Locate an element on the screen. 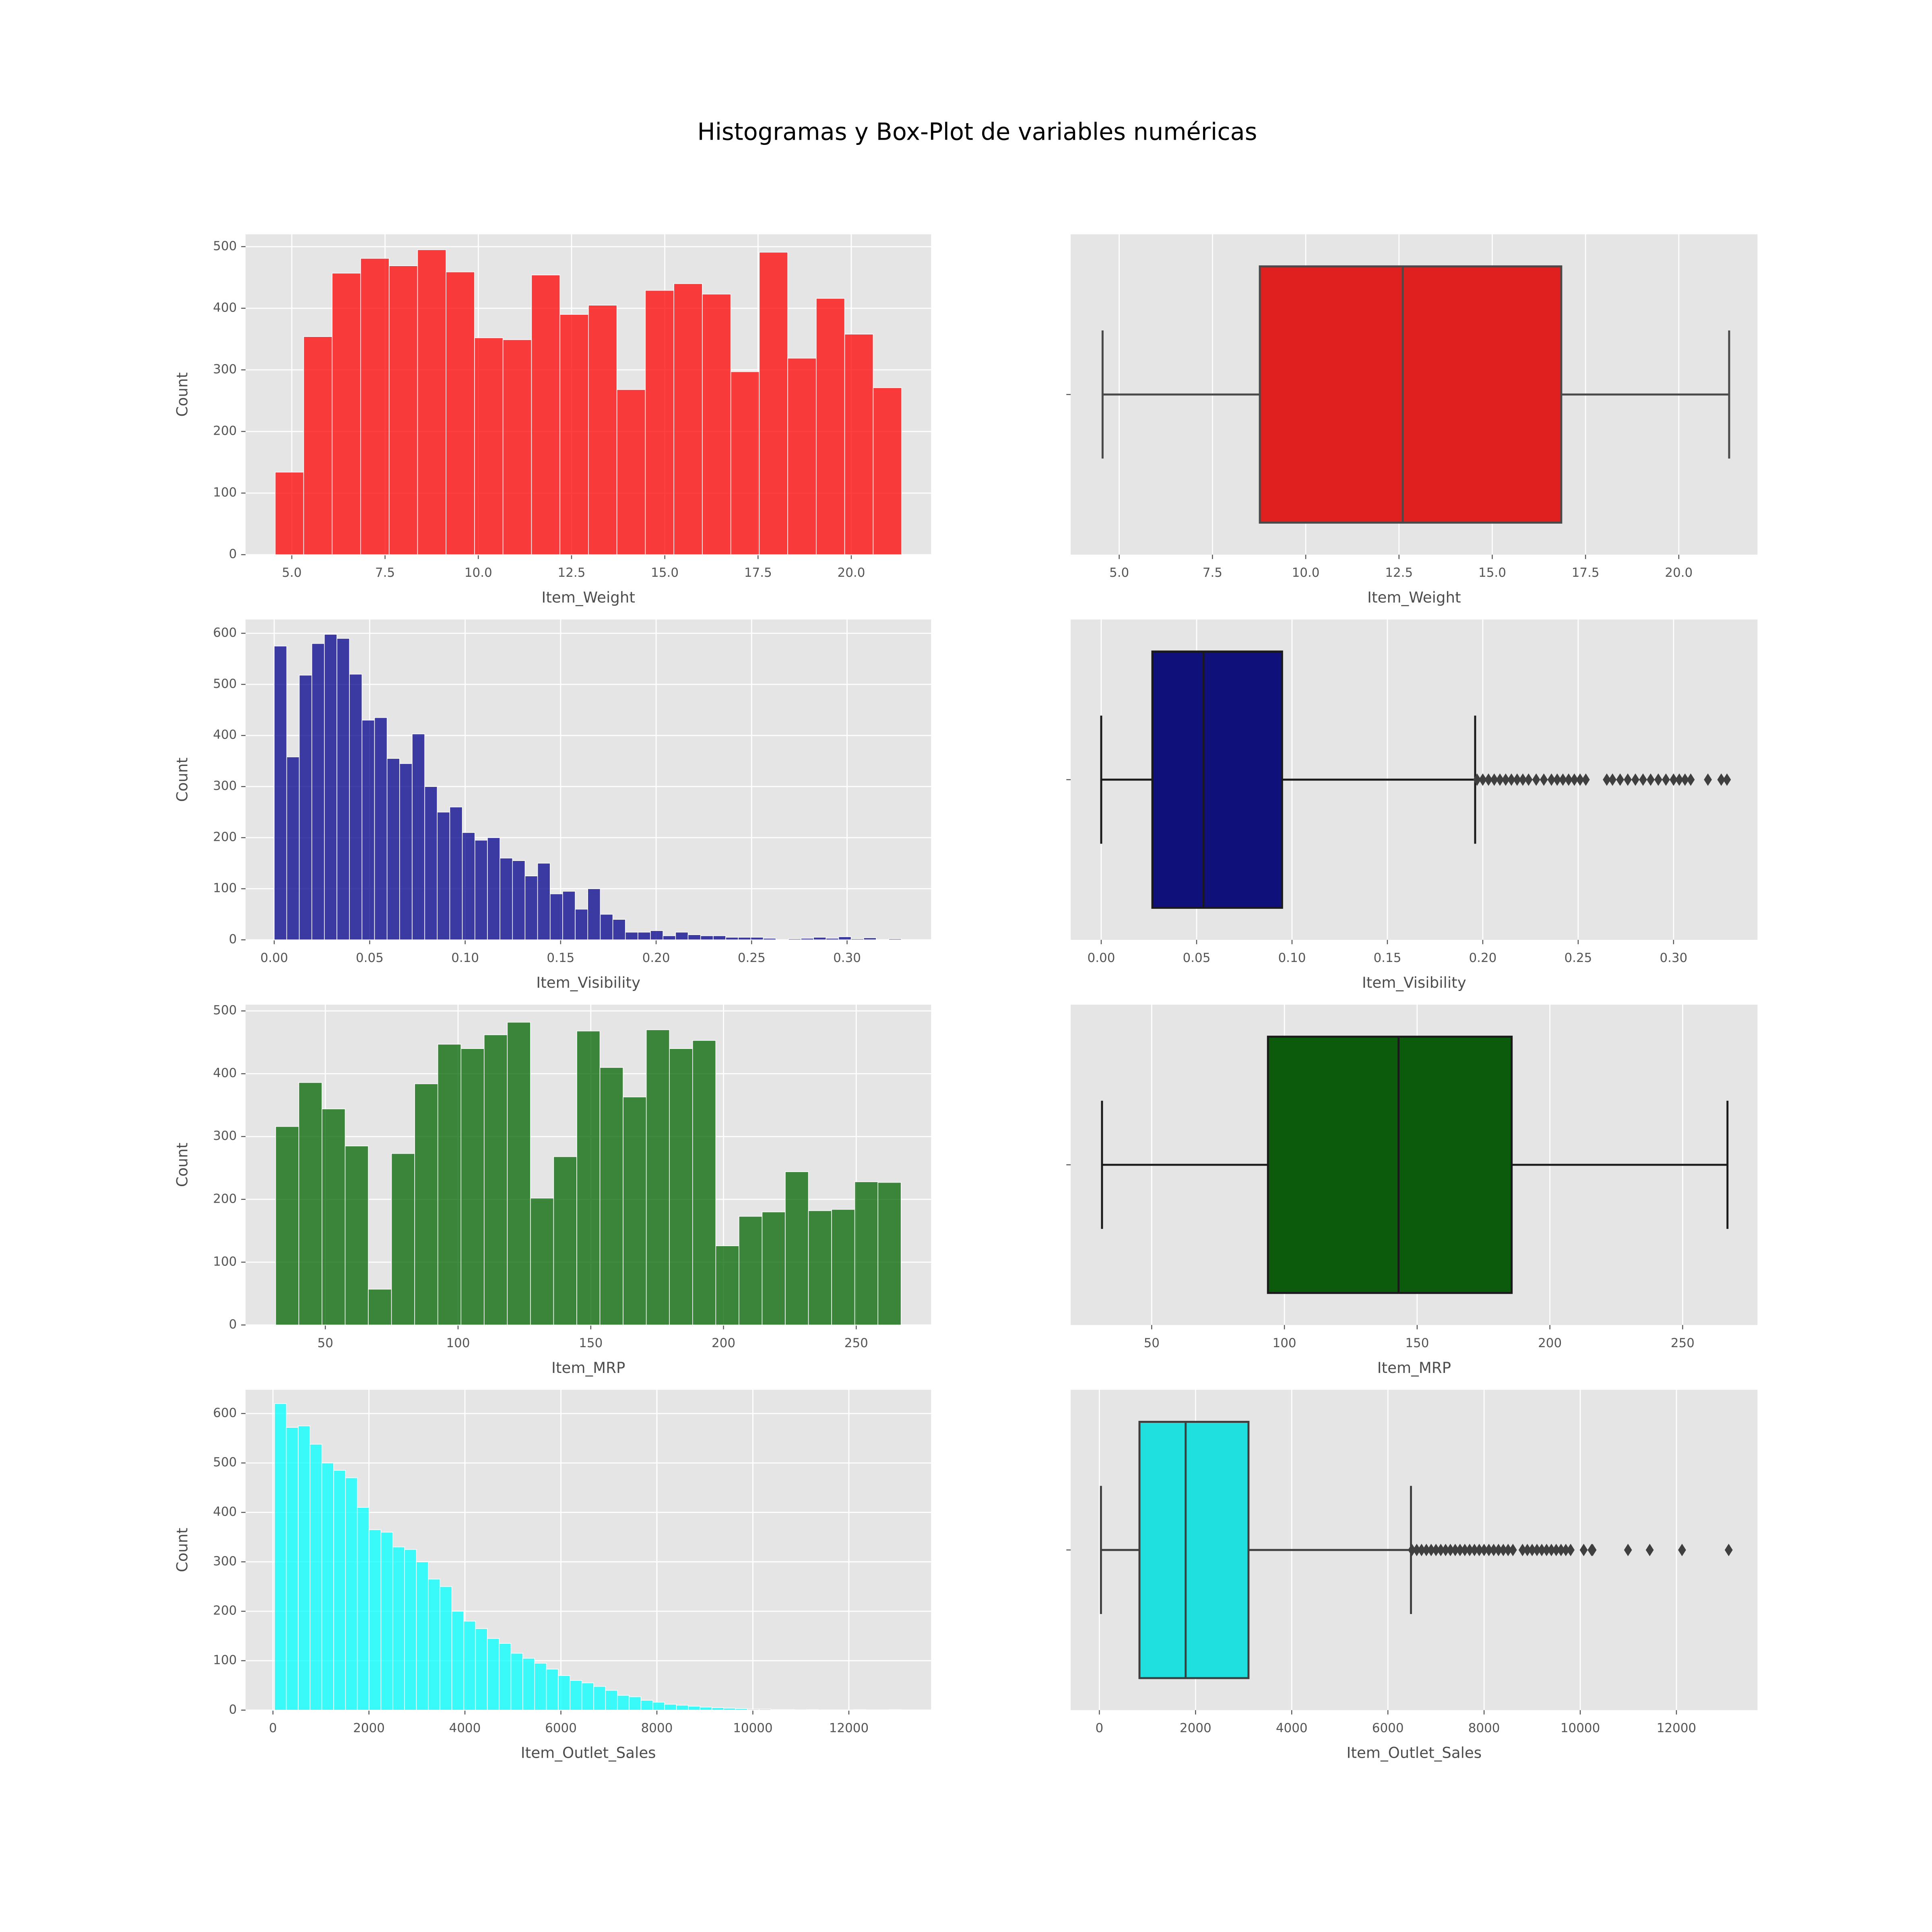  x-tick-label: 50 is located at coordinates (325, 1343).